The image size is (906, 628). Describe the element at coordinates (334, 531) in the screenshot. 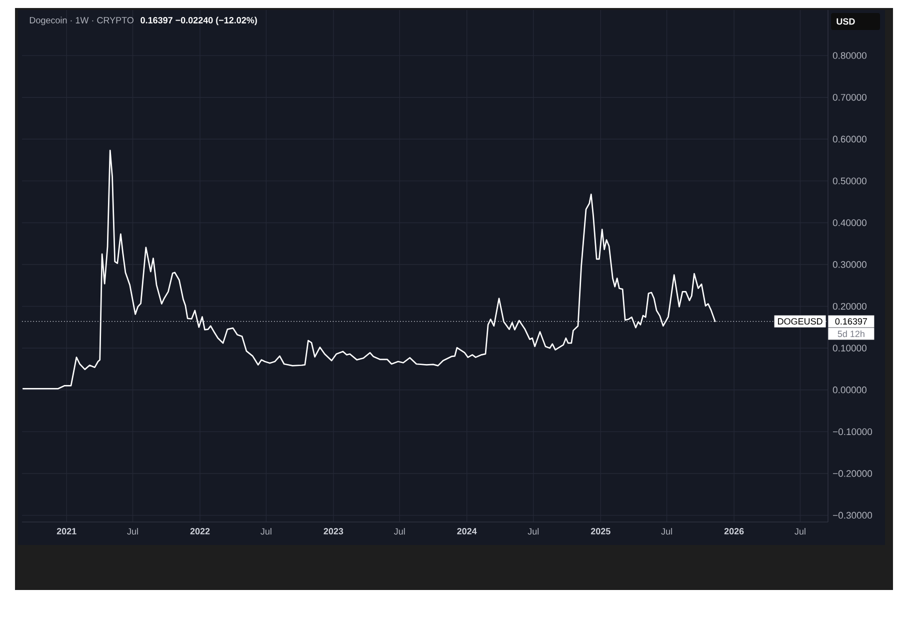

I see `x-tick-label: 2023` at that location.